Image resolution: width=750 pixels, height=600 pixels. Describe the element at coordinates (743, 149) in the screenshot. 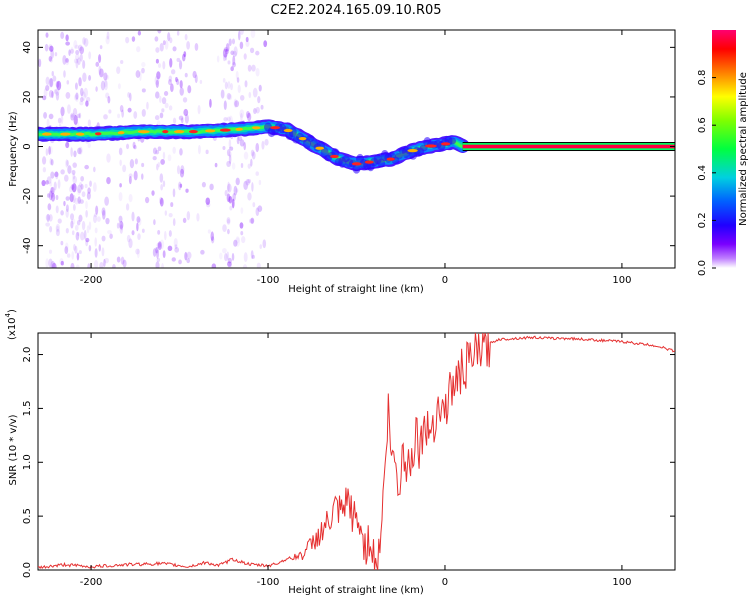

I see `colorbar-label: Normalized spectral amplitude` at that location.